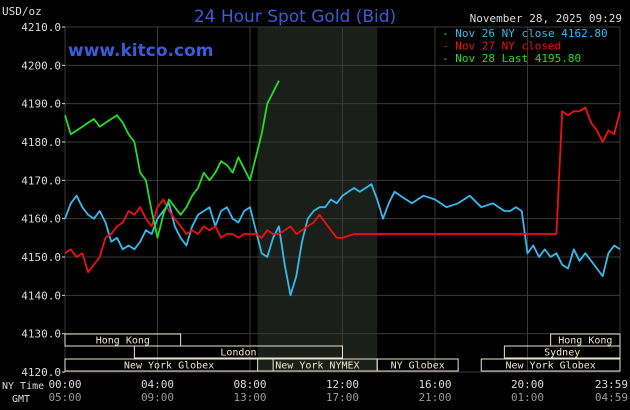  Describe the element at coordinates (41, 180) in the screenshot. I see `y-tick-label-5: 4170.0` at that location.